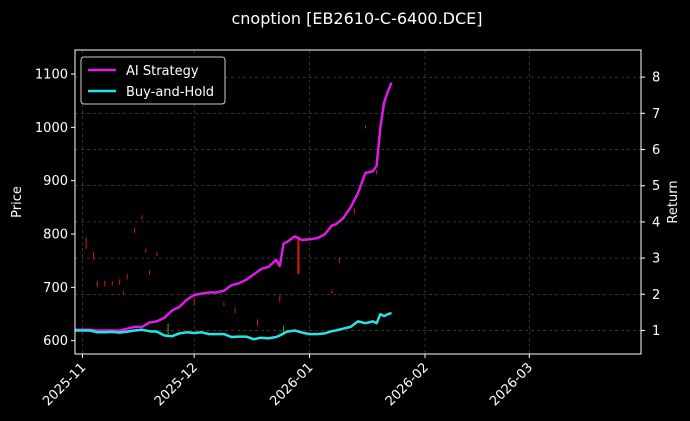  I want to click on y-right-tick-label: 5, so click(656, 186).